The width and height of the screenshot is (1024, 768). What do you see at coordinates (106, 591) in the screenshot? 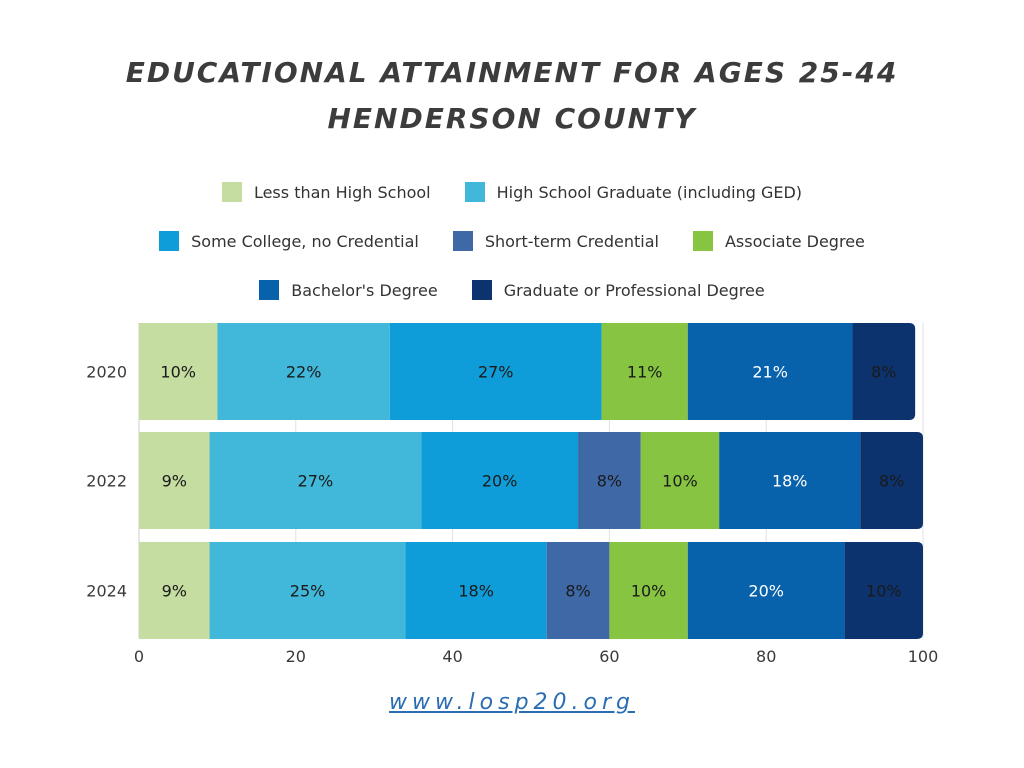
I see `y-category-label: 2024` at bounding box center [106, 591].